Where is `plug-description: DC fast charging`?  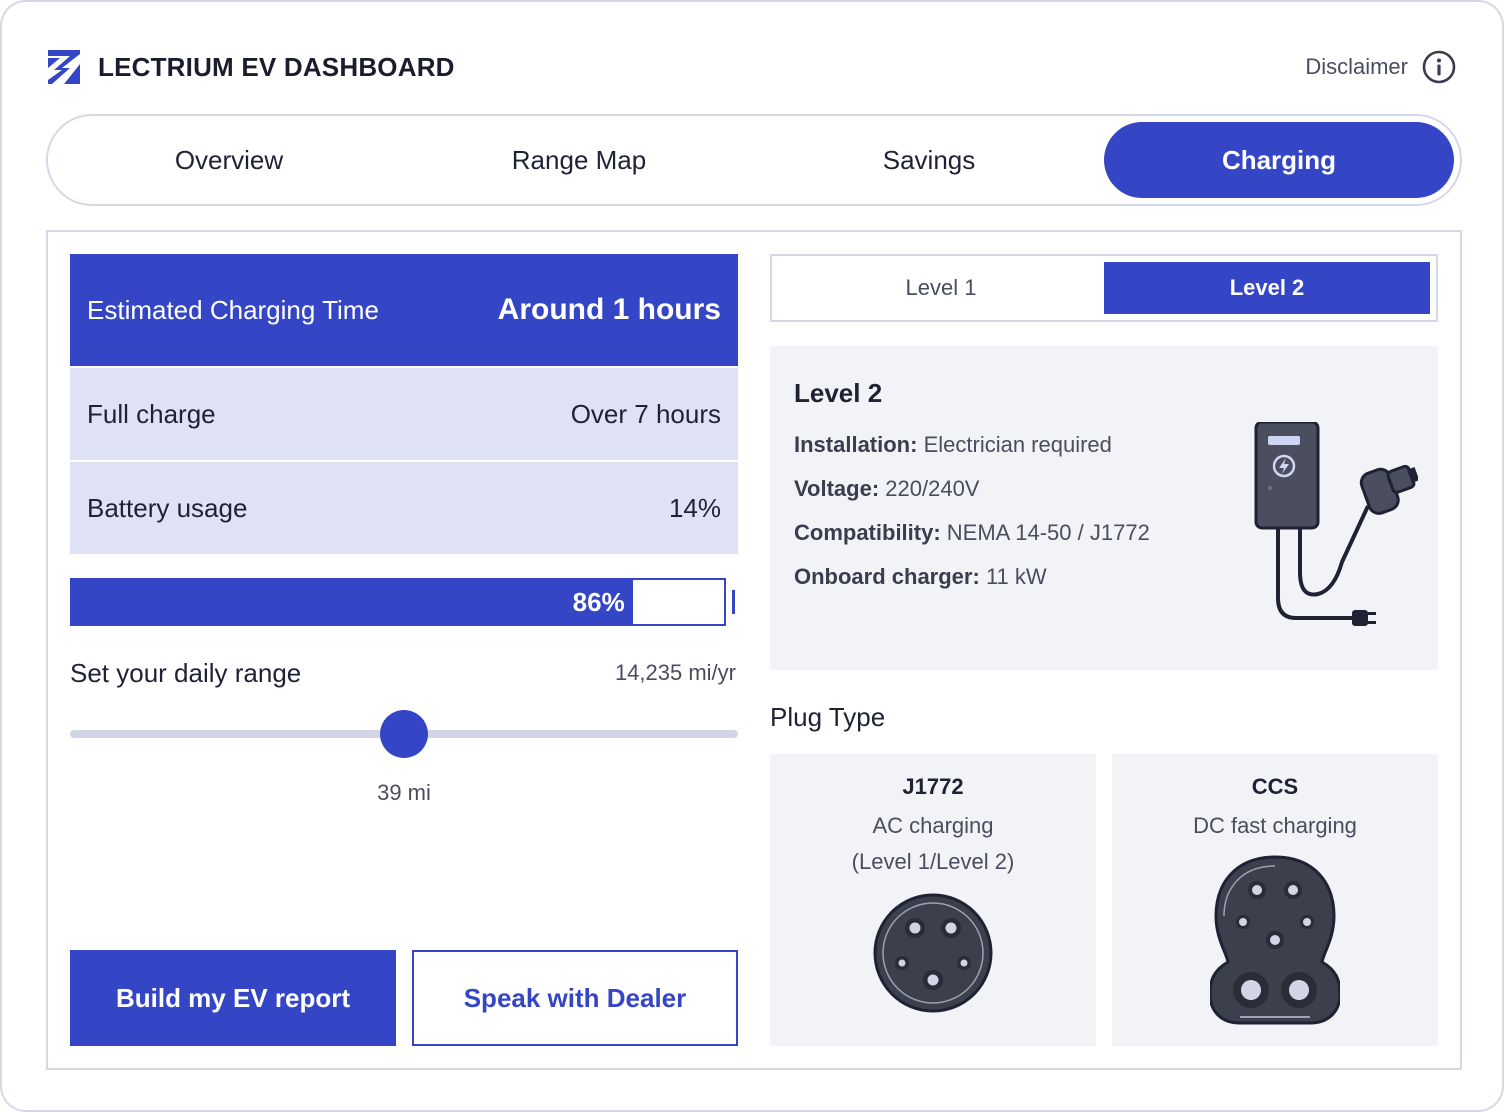
plug-description: DC fast charging is located at coordinates (1275, 825).